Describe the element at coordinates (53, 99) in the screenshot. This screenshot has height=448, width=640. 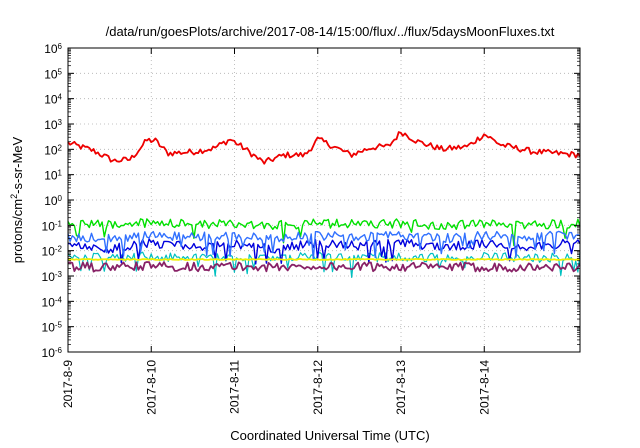
I see `y-tick-label: 10⁴` at that location.